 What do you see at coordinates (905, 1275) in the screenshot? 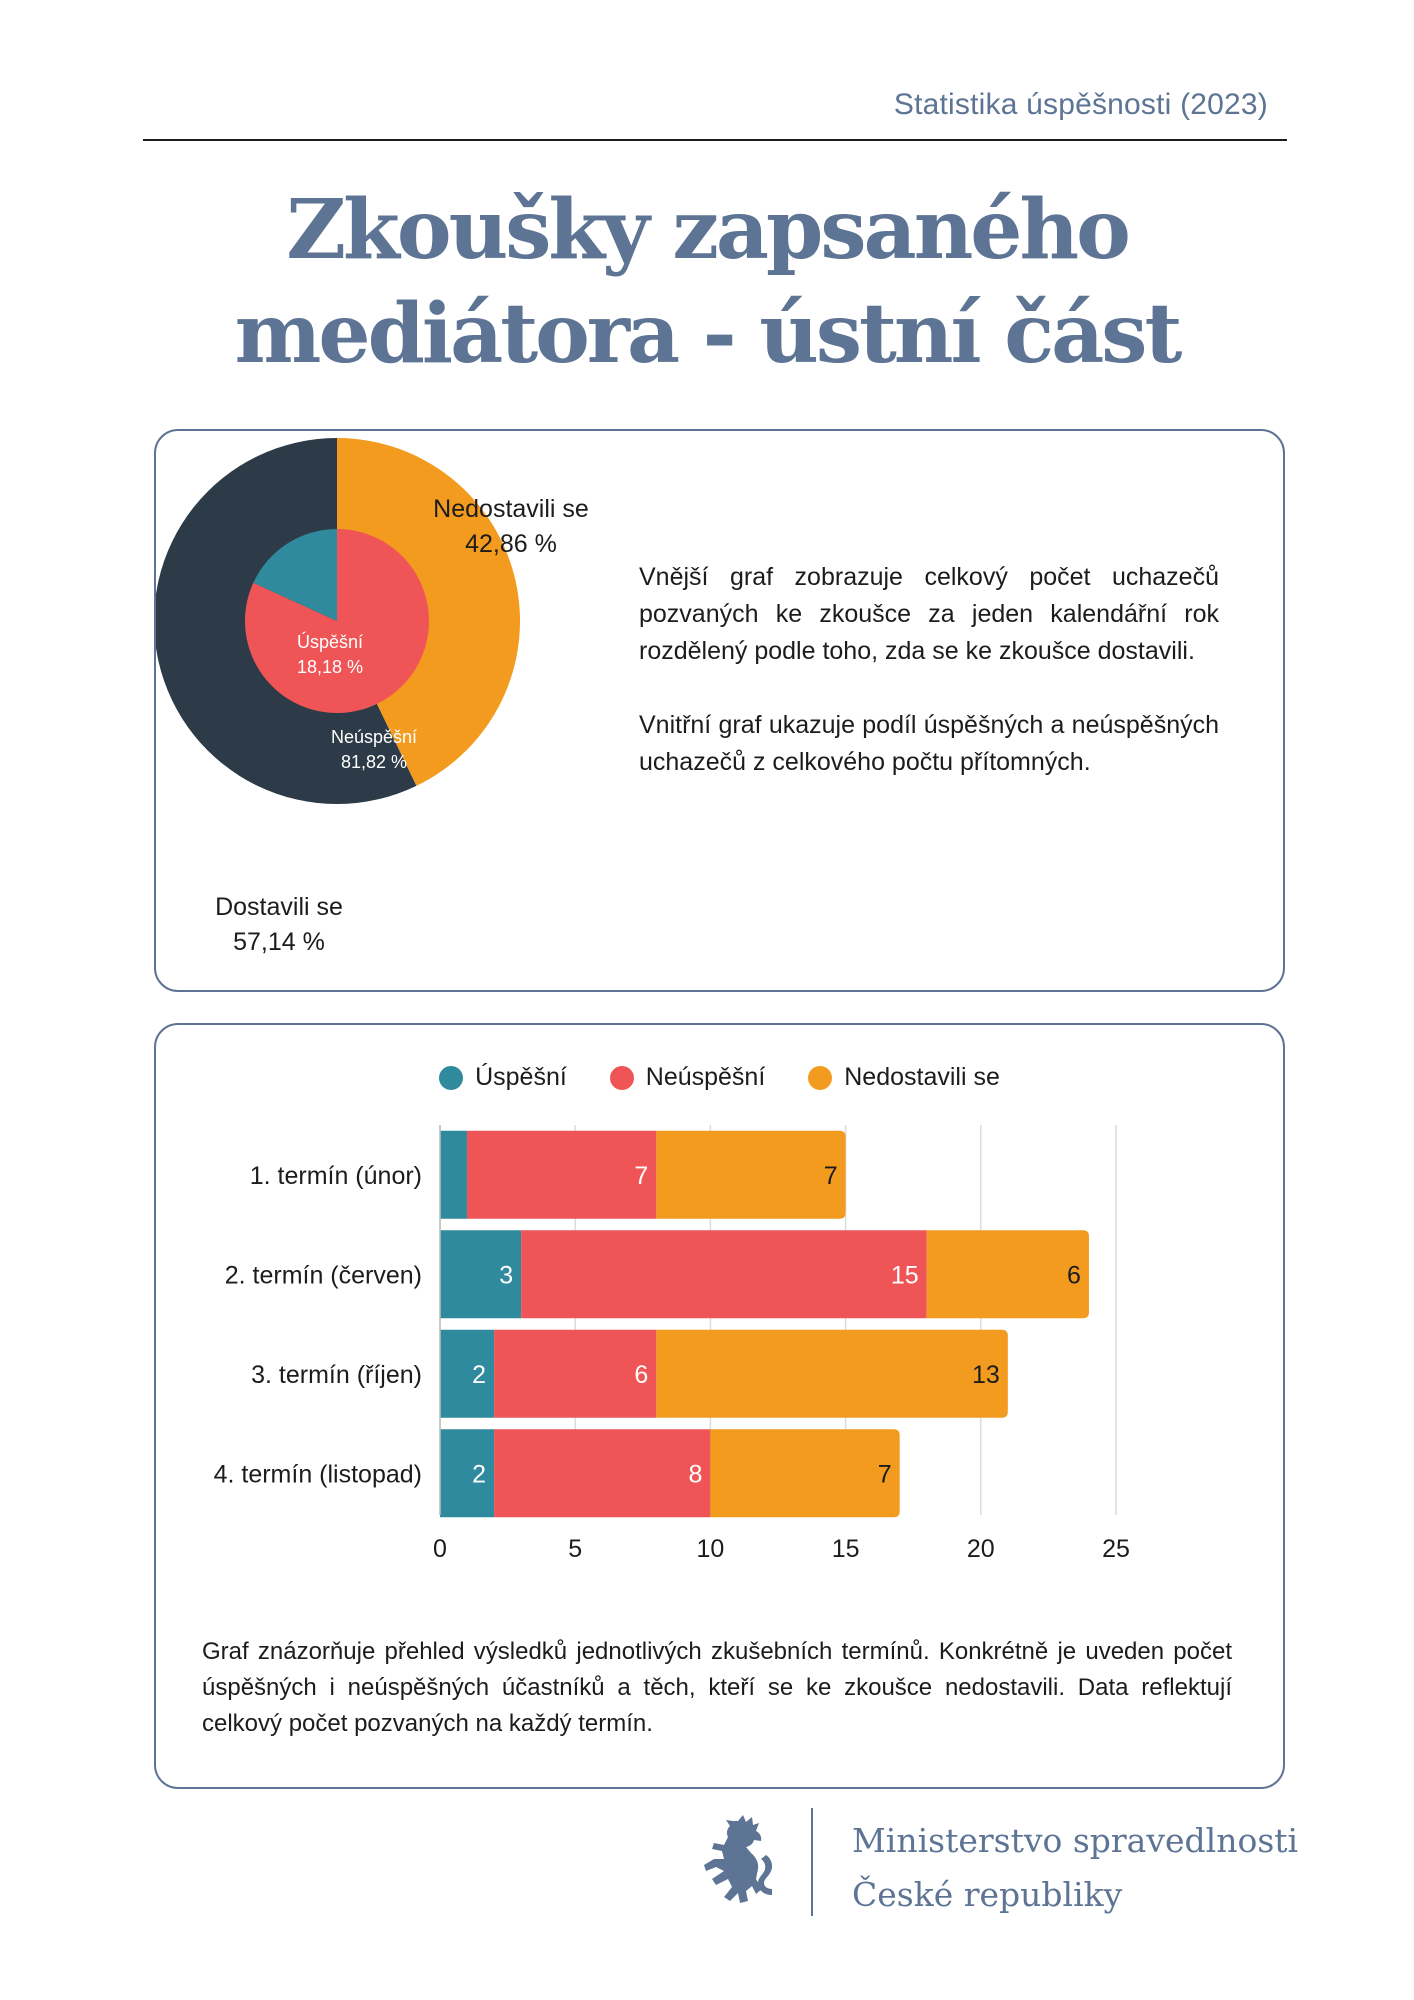
I see `data-label-neuspesni-2: 15` at bounding box center [905, 1275].